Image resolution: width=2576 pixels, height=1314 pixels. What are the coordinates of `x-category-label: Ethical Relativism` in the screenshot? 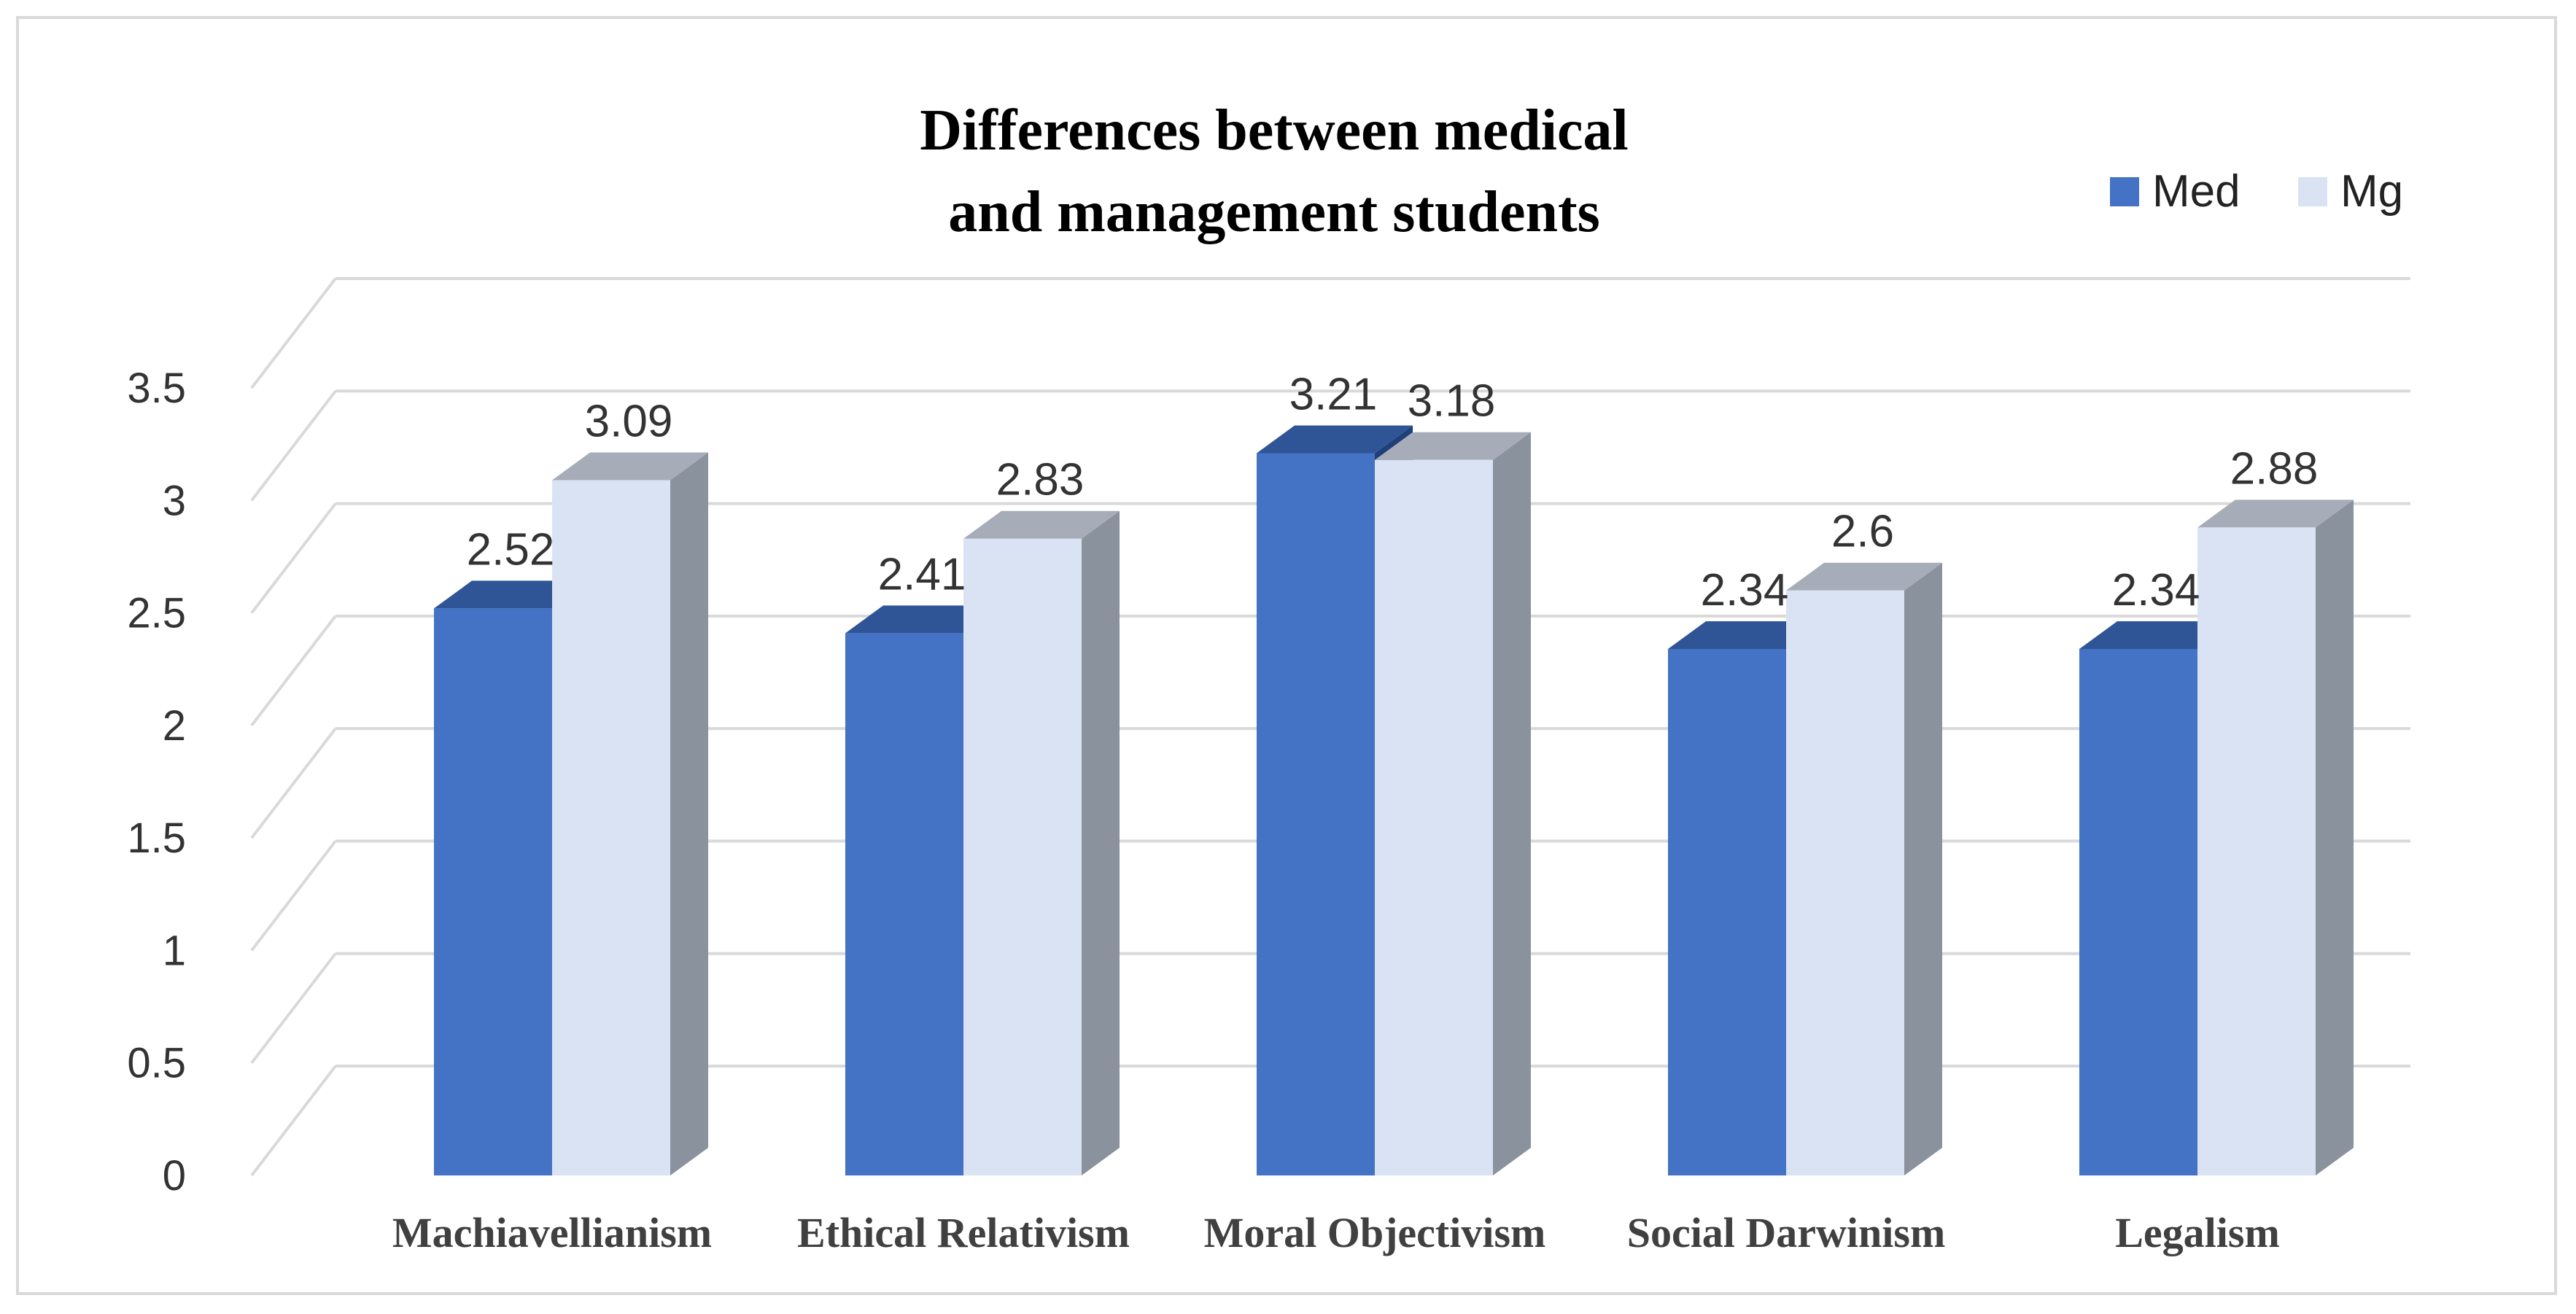 It's located at (964, 1232).